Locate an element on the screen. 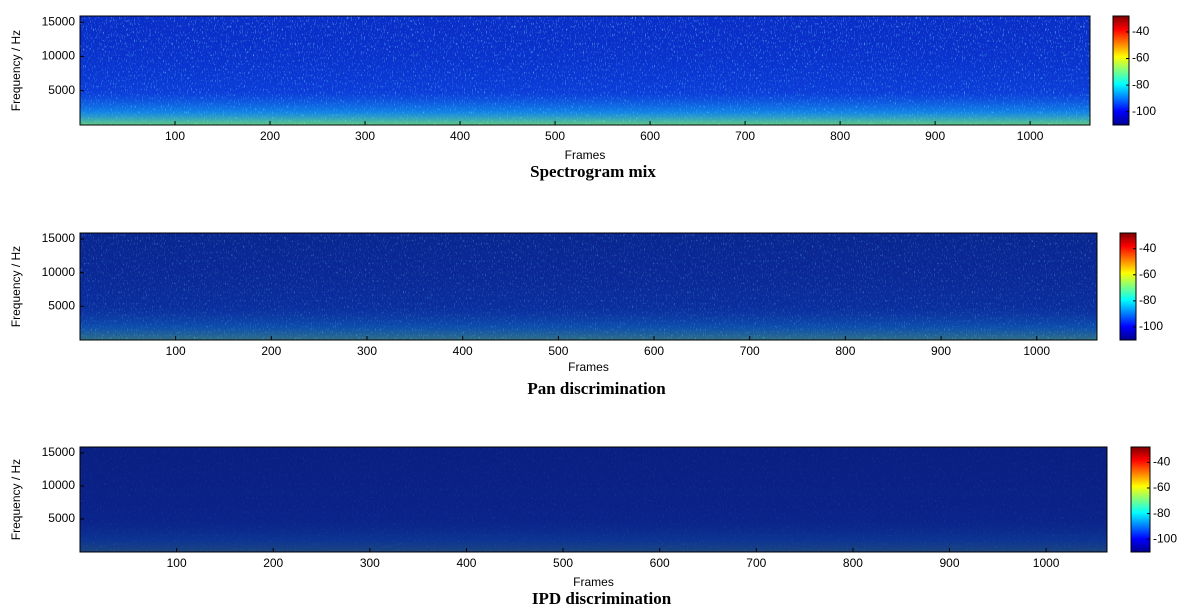  chart-title: Pan discrimination is located at coordinates (596, 388).